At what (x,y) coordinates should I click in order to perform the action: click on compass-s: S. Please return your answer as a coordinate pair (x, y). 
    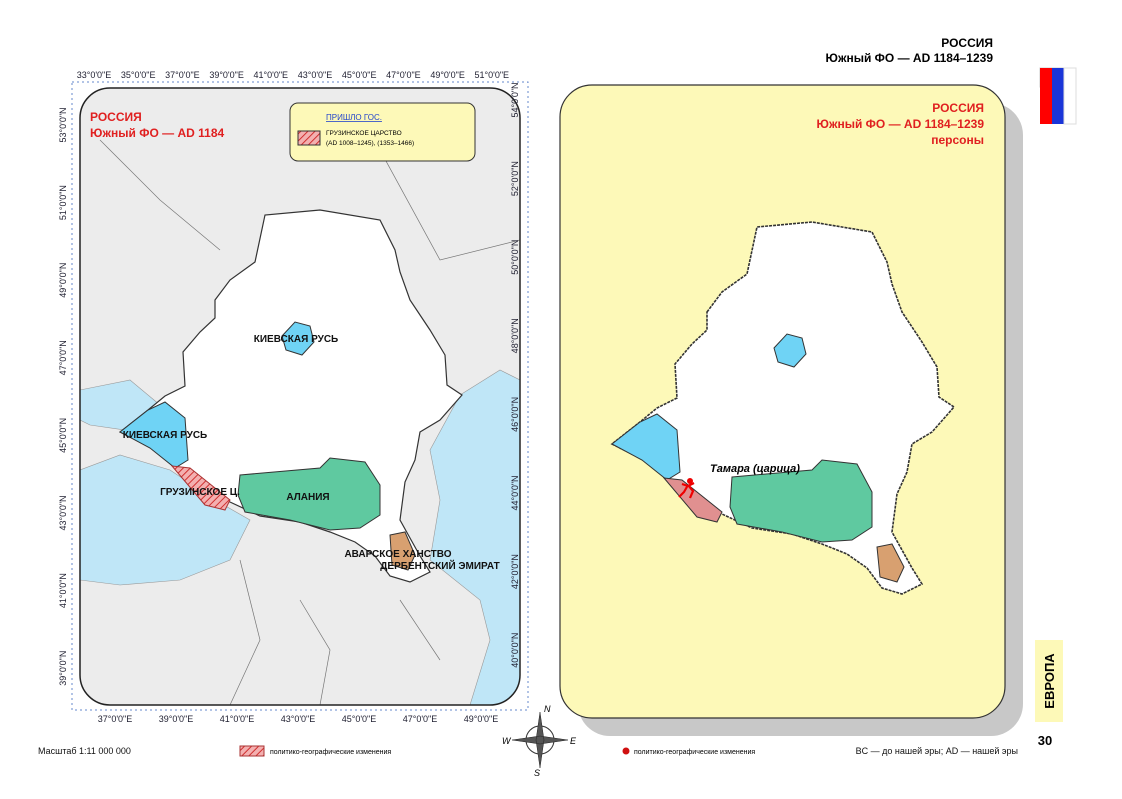
    Looking at the image, I should click on (537, 773).